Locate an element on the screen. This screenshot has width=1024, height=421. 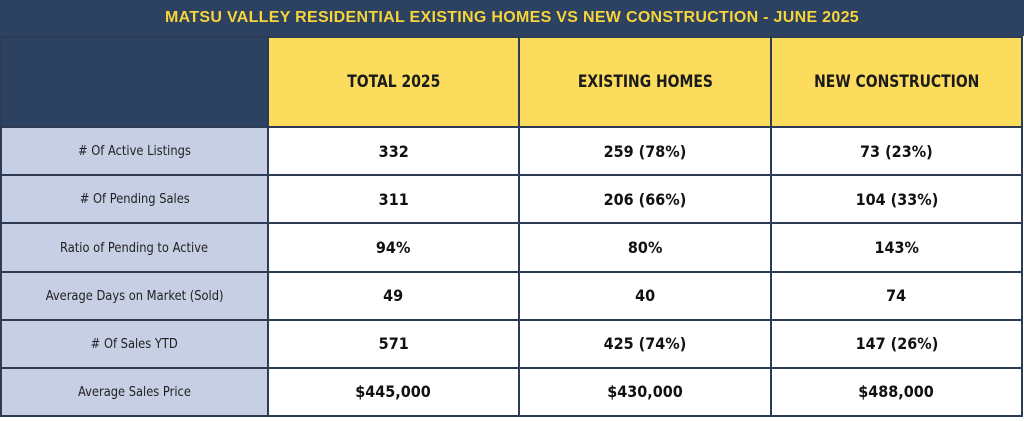
cell-value: 73 (23%) is located at coordinates (896, 151).